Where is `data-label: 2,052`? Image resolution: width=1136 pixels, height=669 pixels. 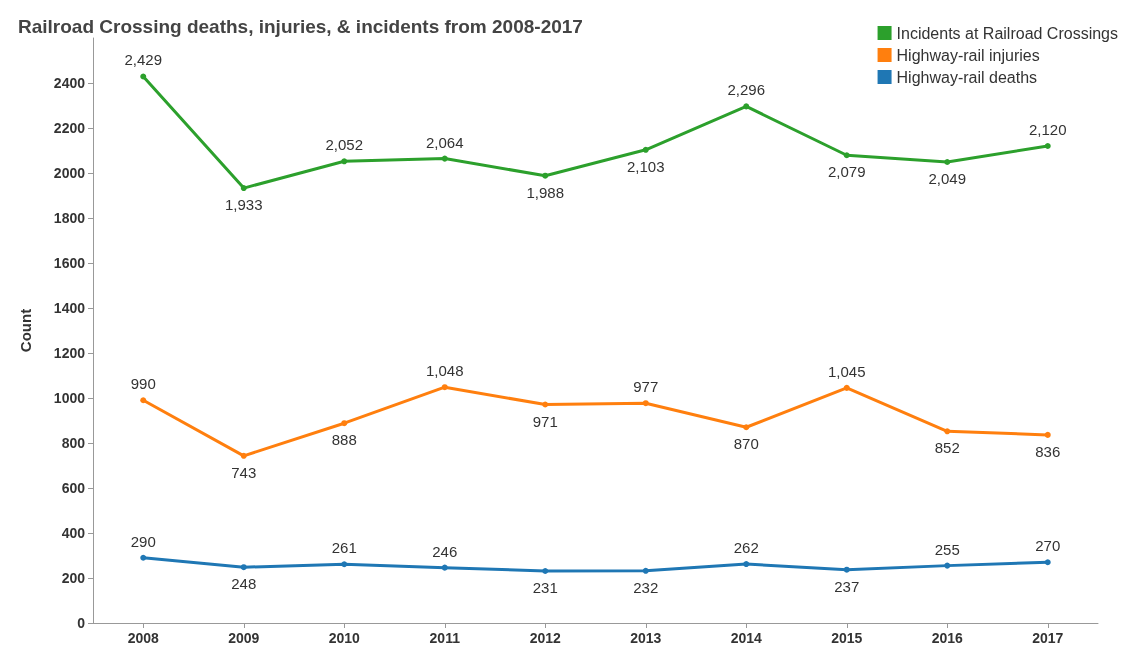
data-label: 2,052 is located at coordinates (344, 145).